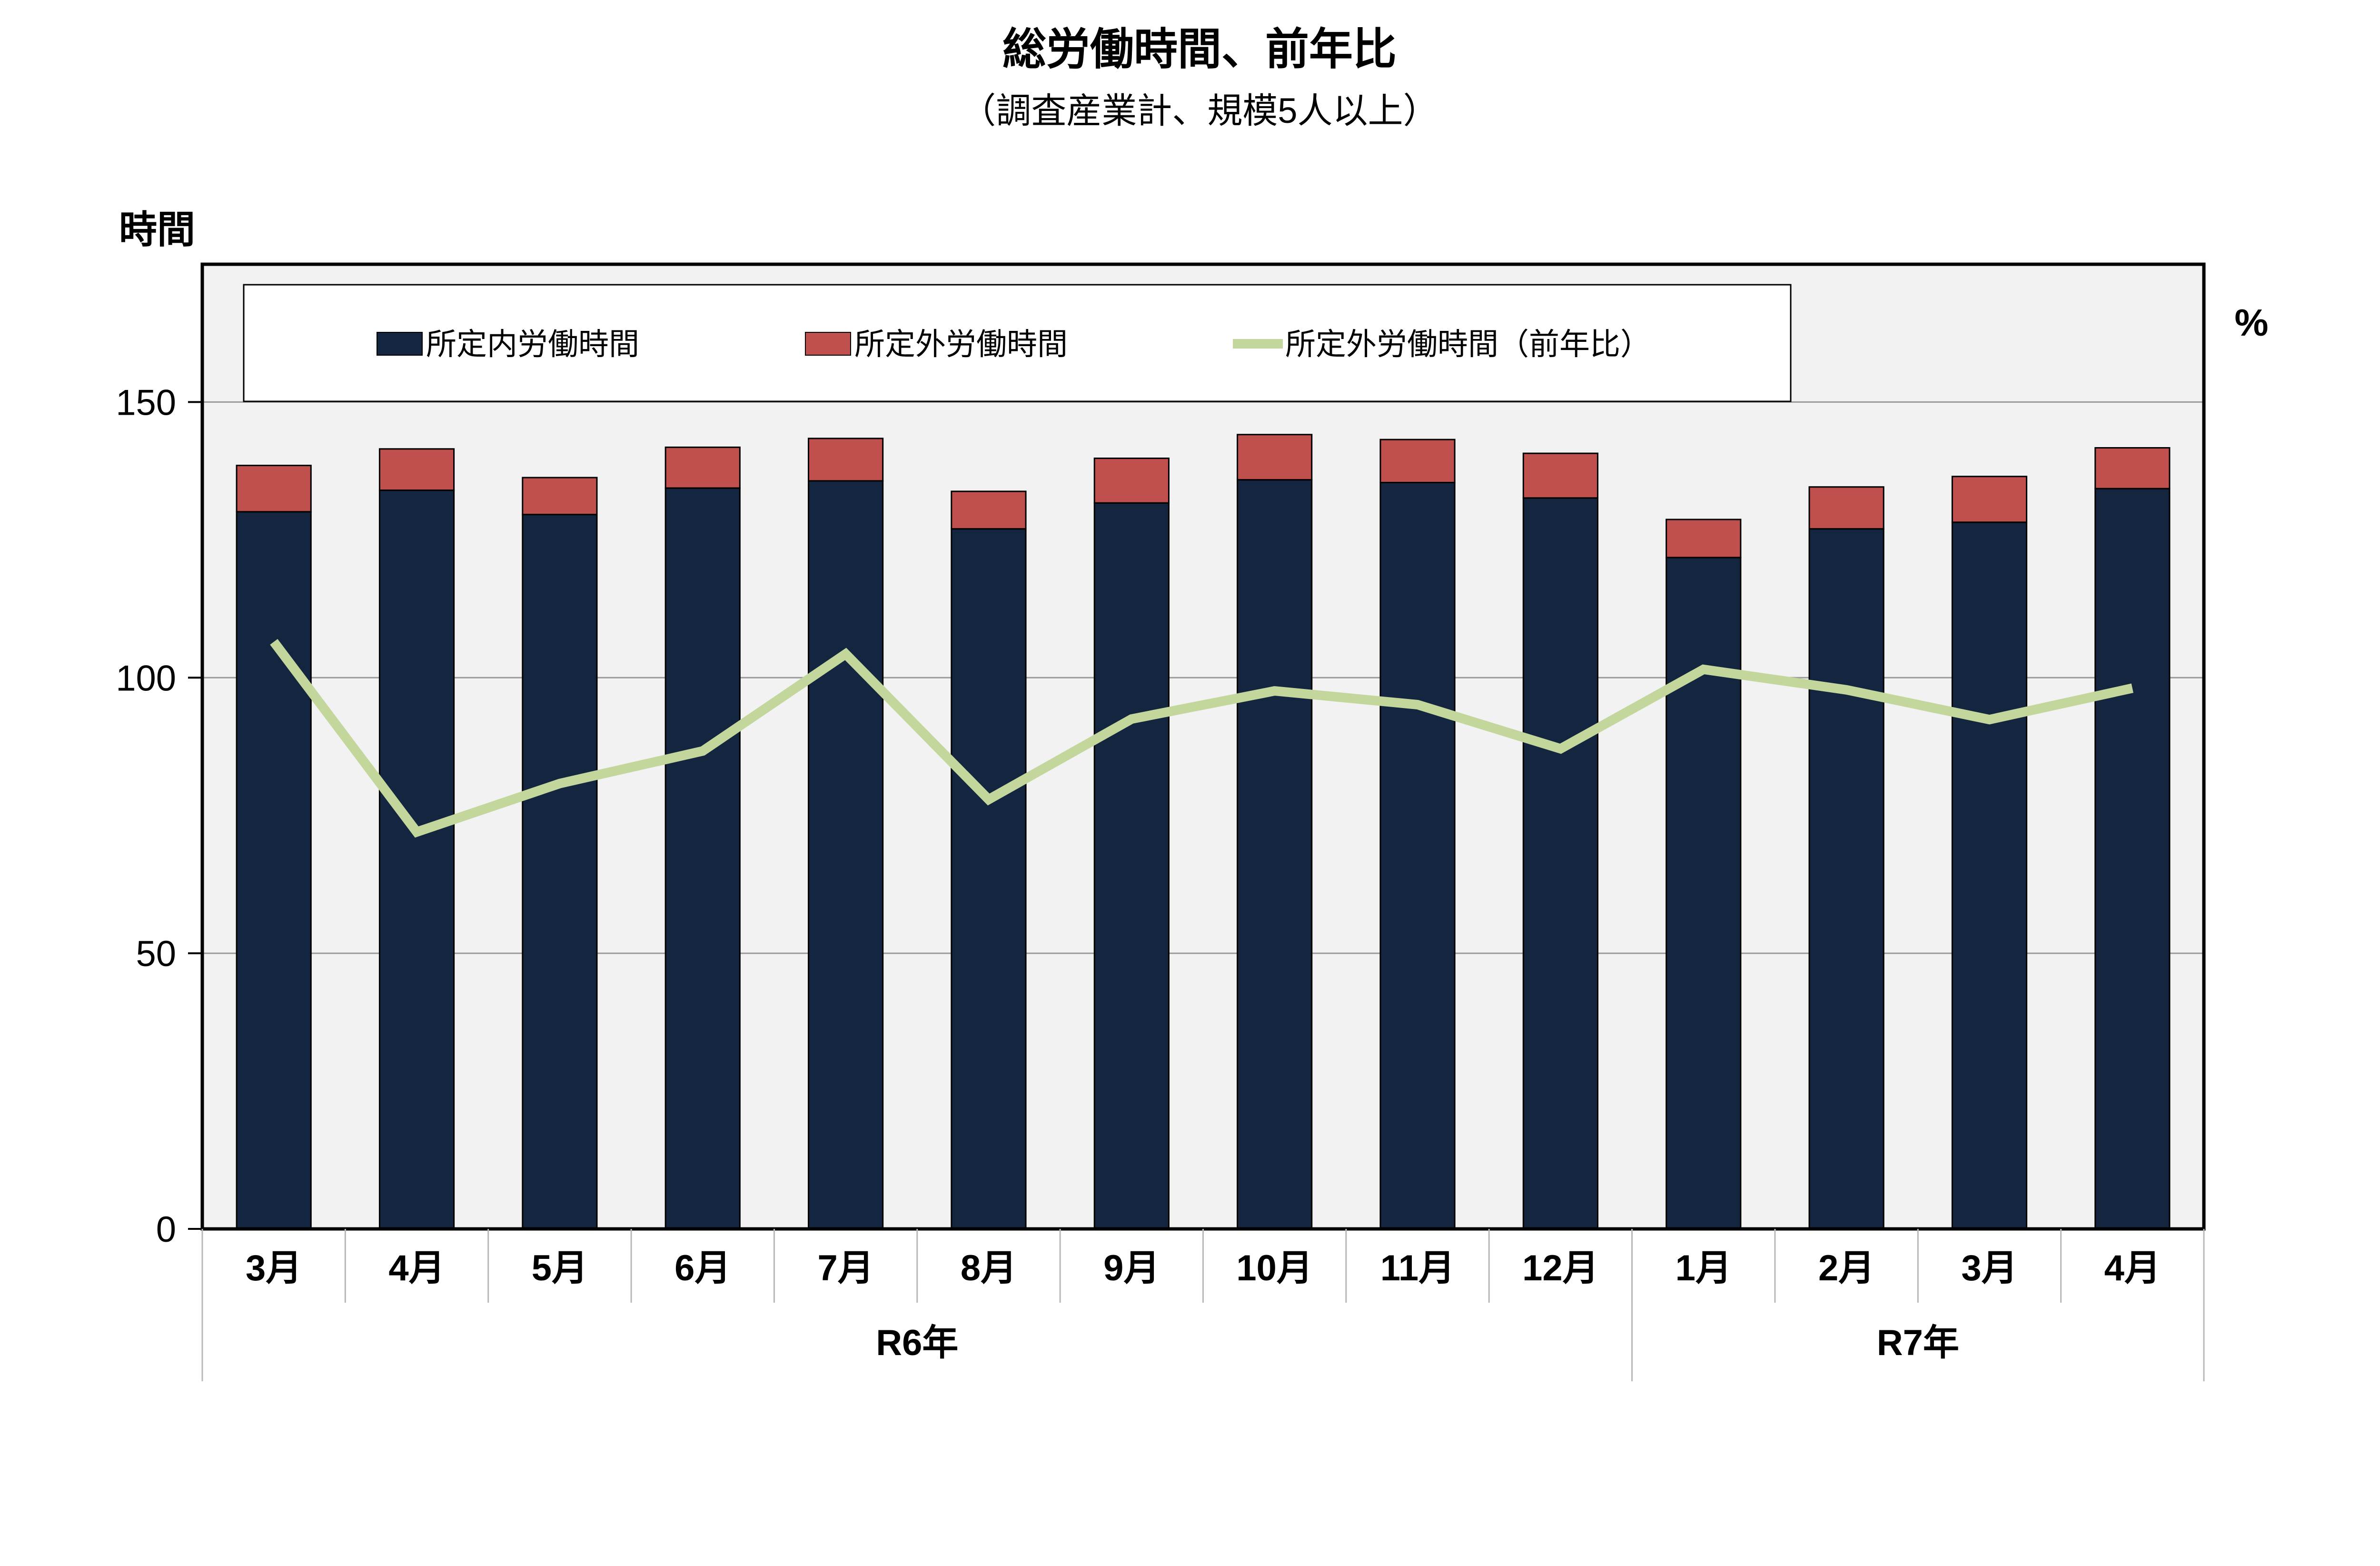  Describe the element at coordinates (1199, 49) in the screenshot. I see `chart-title: 総労働時間、前年比` at that location.